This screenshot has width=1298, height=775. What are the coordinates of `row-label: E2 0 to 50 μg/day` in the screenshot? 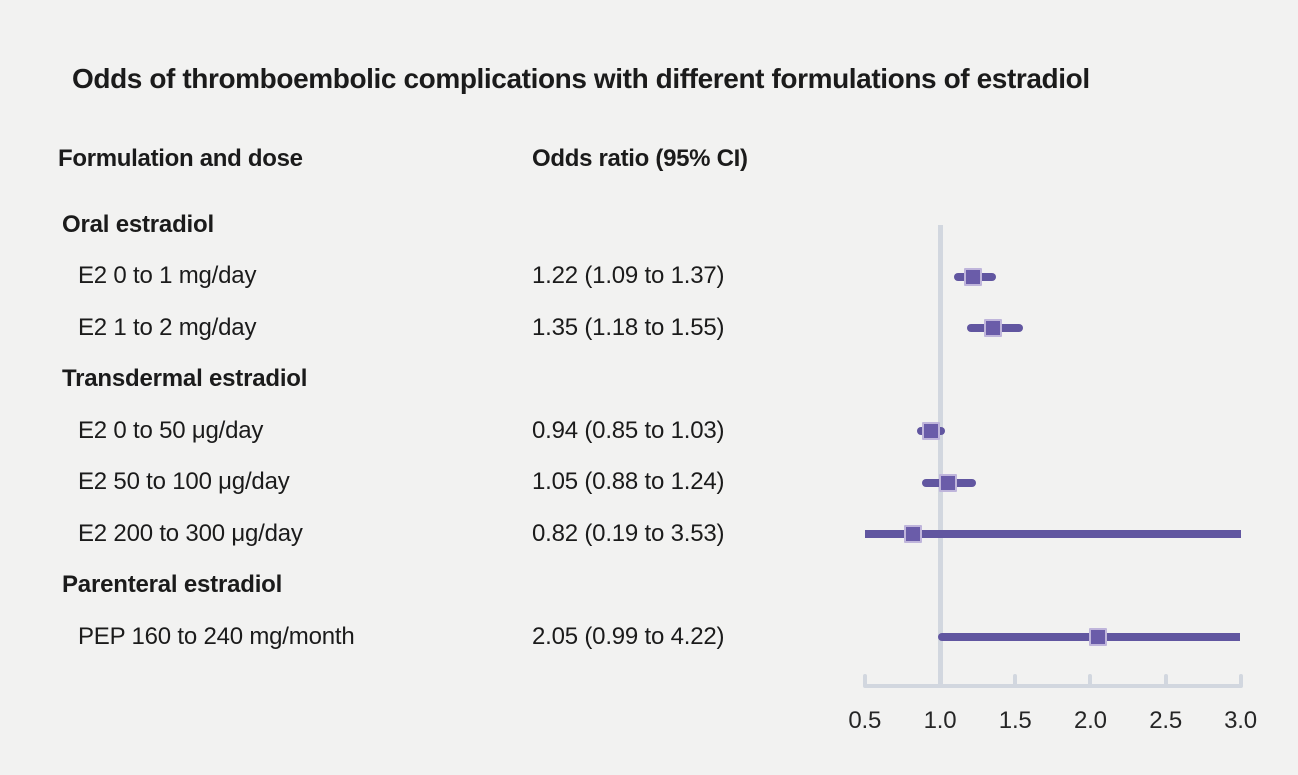 It's located at (171, 430).